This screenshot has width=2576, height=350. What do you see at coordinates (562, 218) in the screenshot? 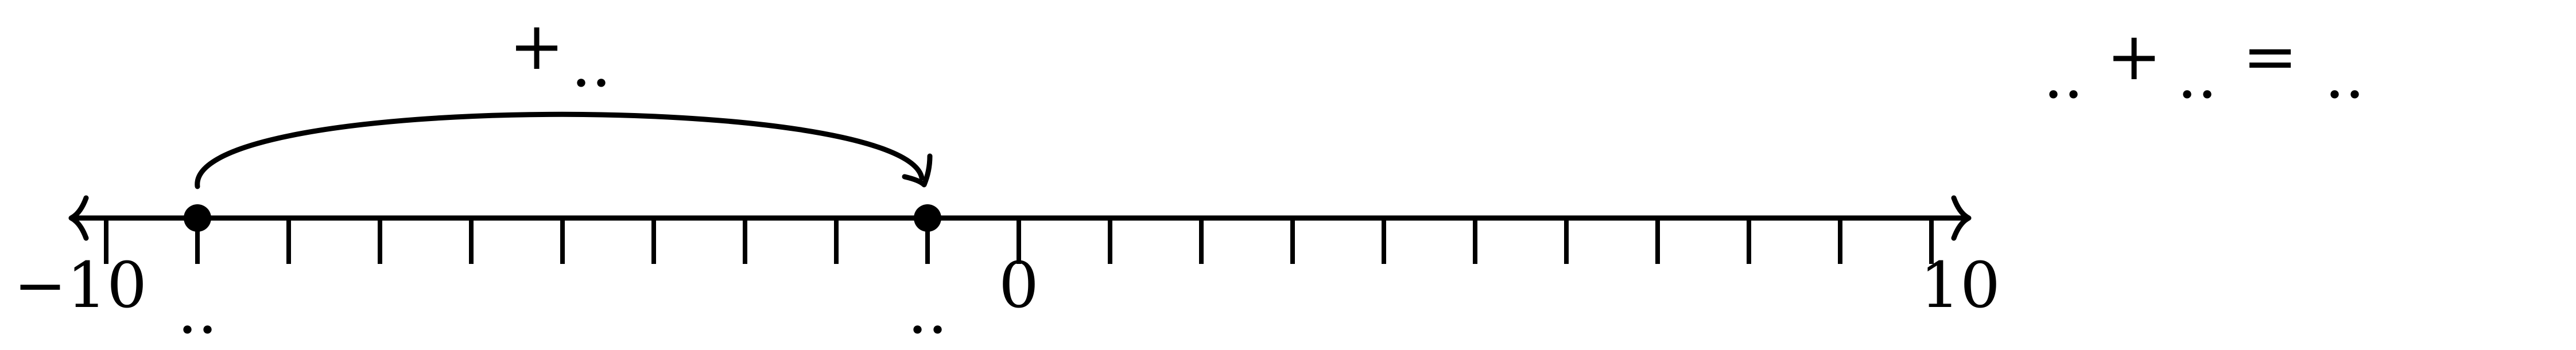
I see `marked-points` at bounding box center [562, 218].